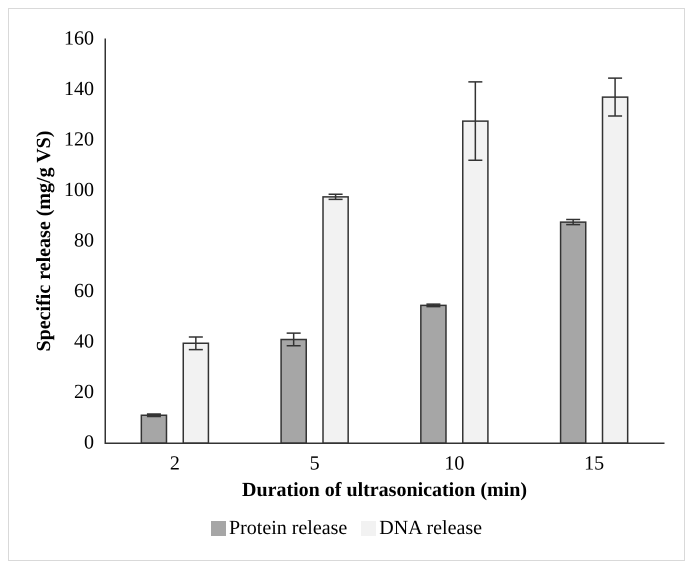  What do you see at coordinates (430, 528) in the screenshot?
I see `legend-label: DNA release` at bounding box center [430, 528].